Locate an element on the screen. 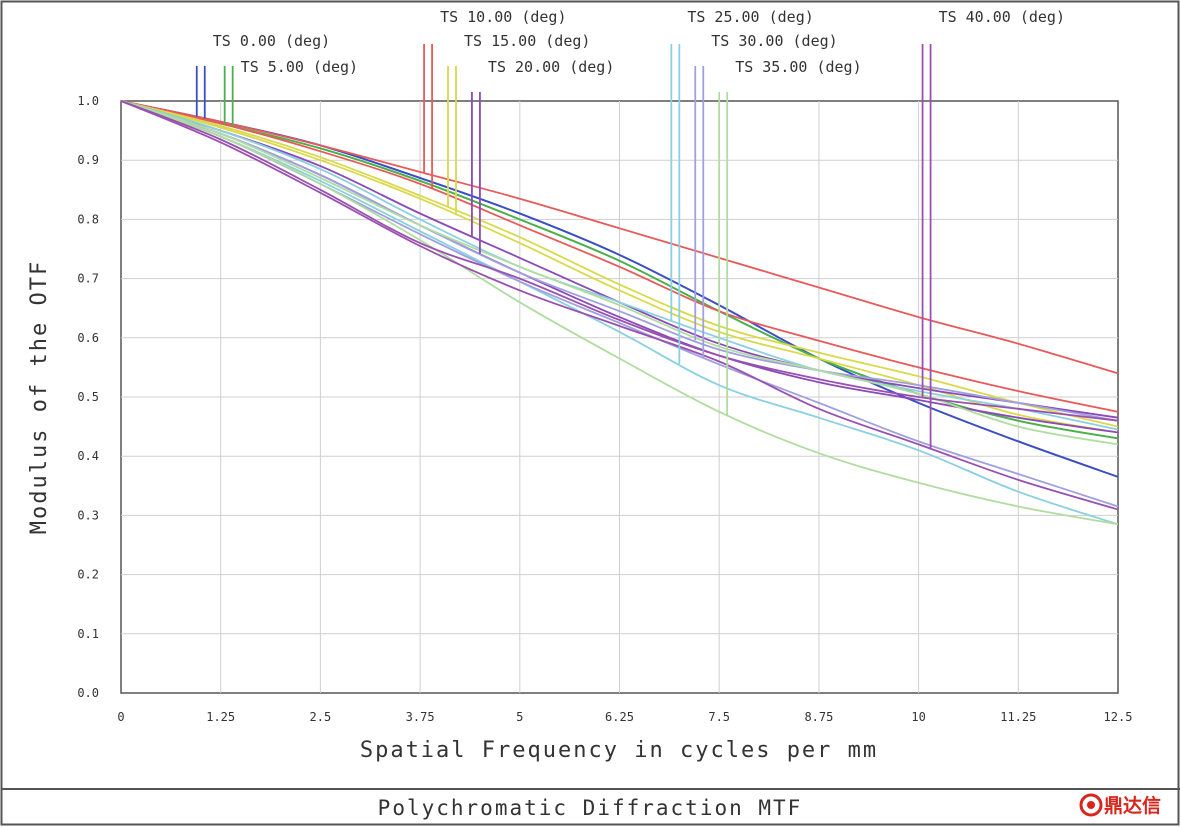 The image size is (1181, 827). legend-label: TS 15.00 (deg) is located at coordinates (527, 41).